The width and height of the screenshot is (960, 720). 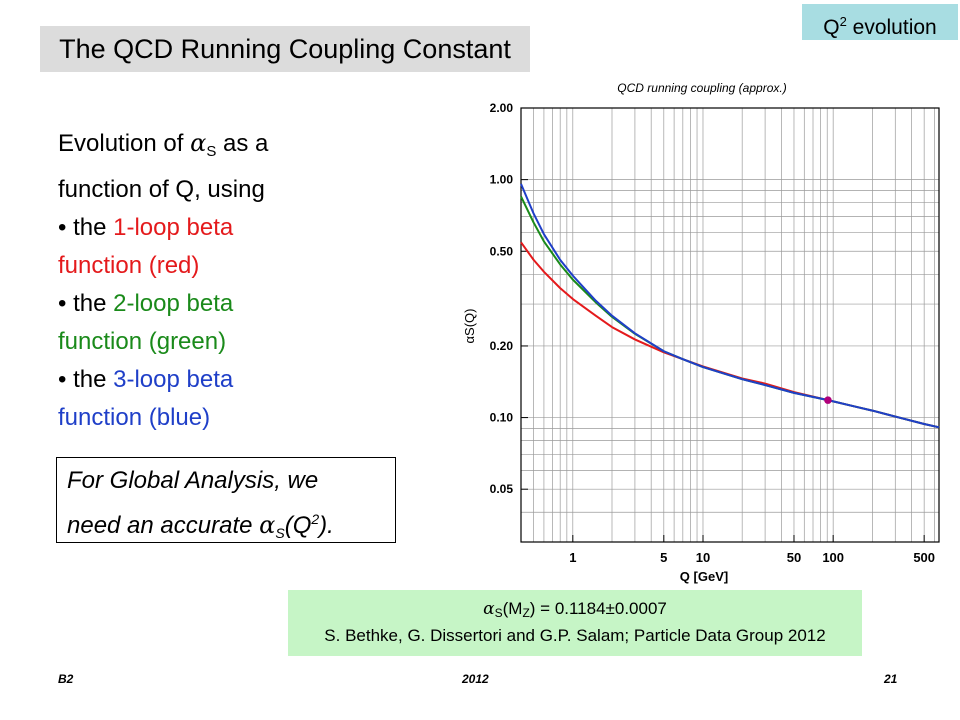 I want to click on tag-tail: evolution, so click(x=891, y=27).